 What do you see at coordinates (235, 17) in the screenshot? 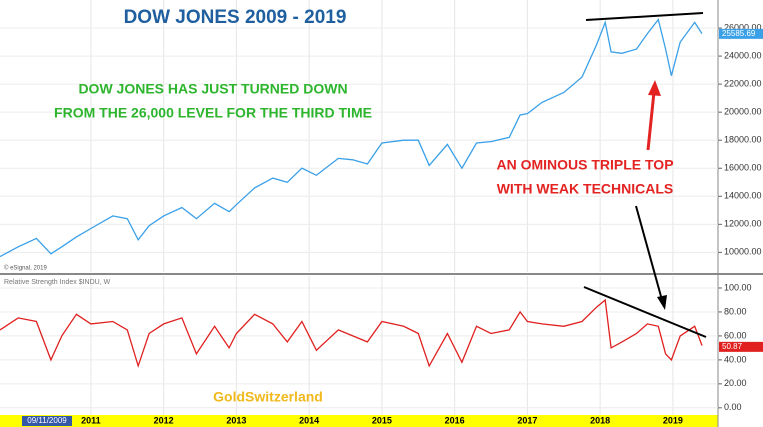
I see `chart-title: DOW JONES 2009 - 2019` at bounding box center [235, 17].